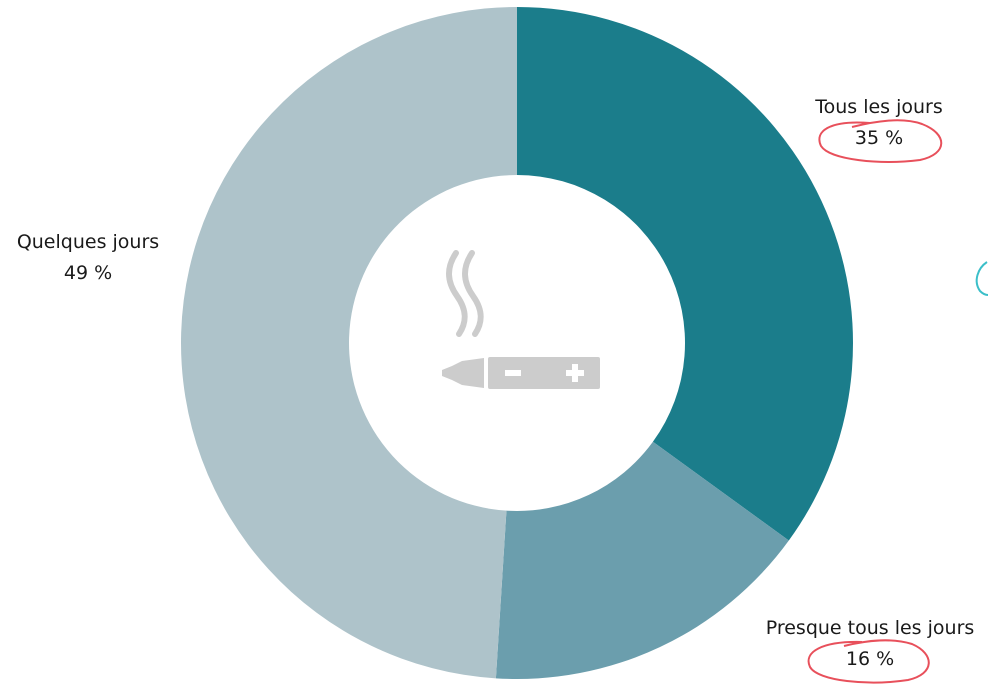 Image resolution: width=988 pixels, height=684 pixels. What do you see at coordinates (88, 273) in the screenshot?
I see `slice-value: 49 %` at bounding box center [88, 273].